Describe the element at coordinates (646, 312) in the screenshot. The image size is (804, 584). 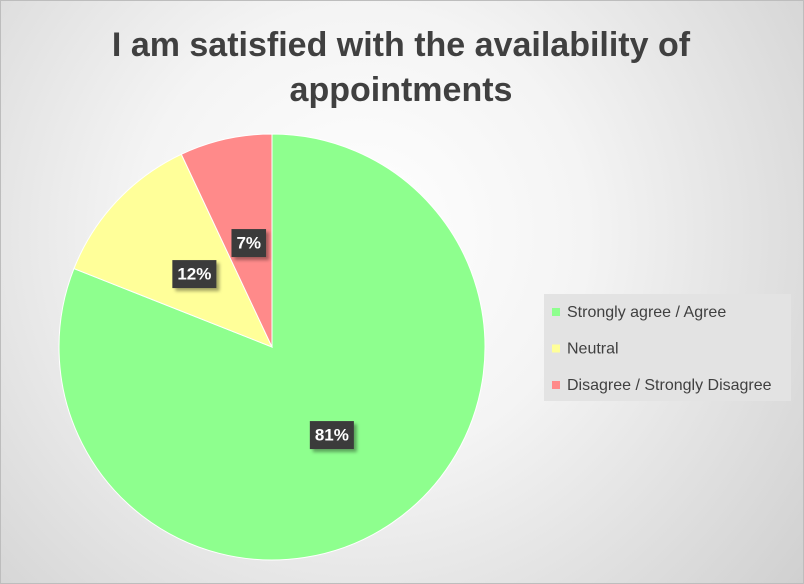
I see `legend-label: Strongly agree / Agree` at that location.